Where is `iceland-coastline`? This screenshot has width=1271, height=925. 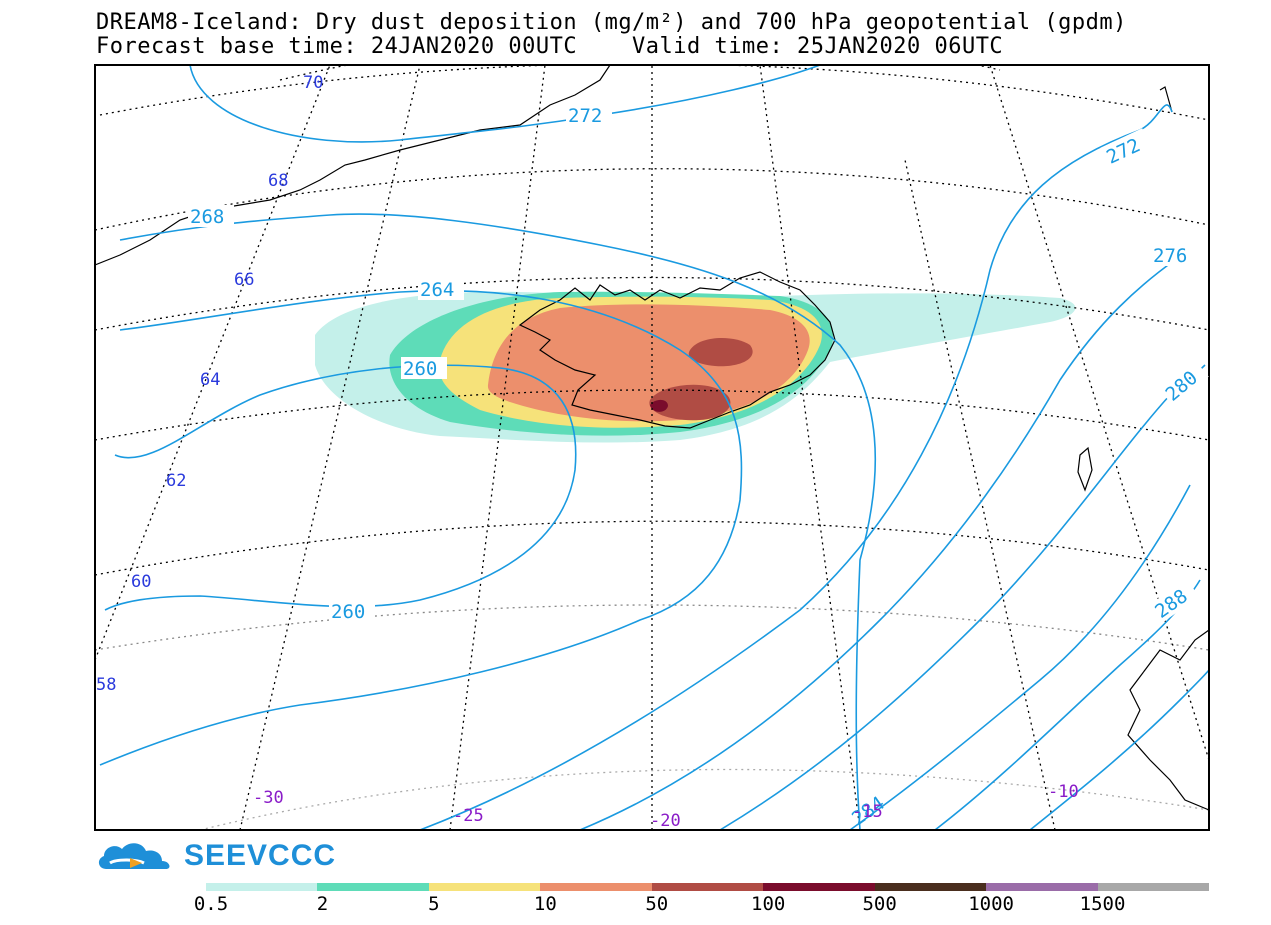
iceland-coastline is located at coordinates (677, 350).